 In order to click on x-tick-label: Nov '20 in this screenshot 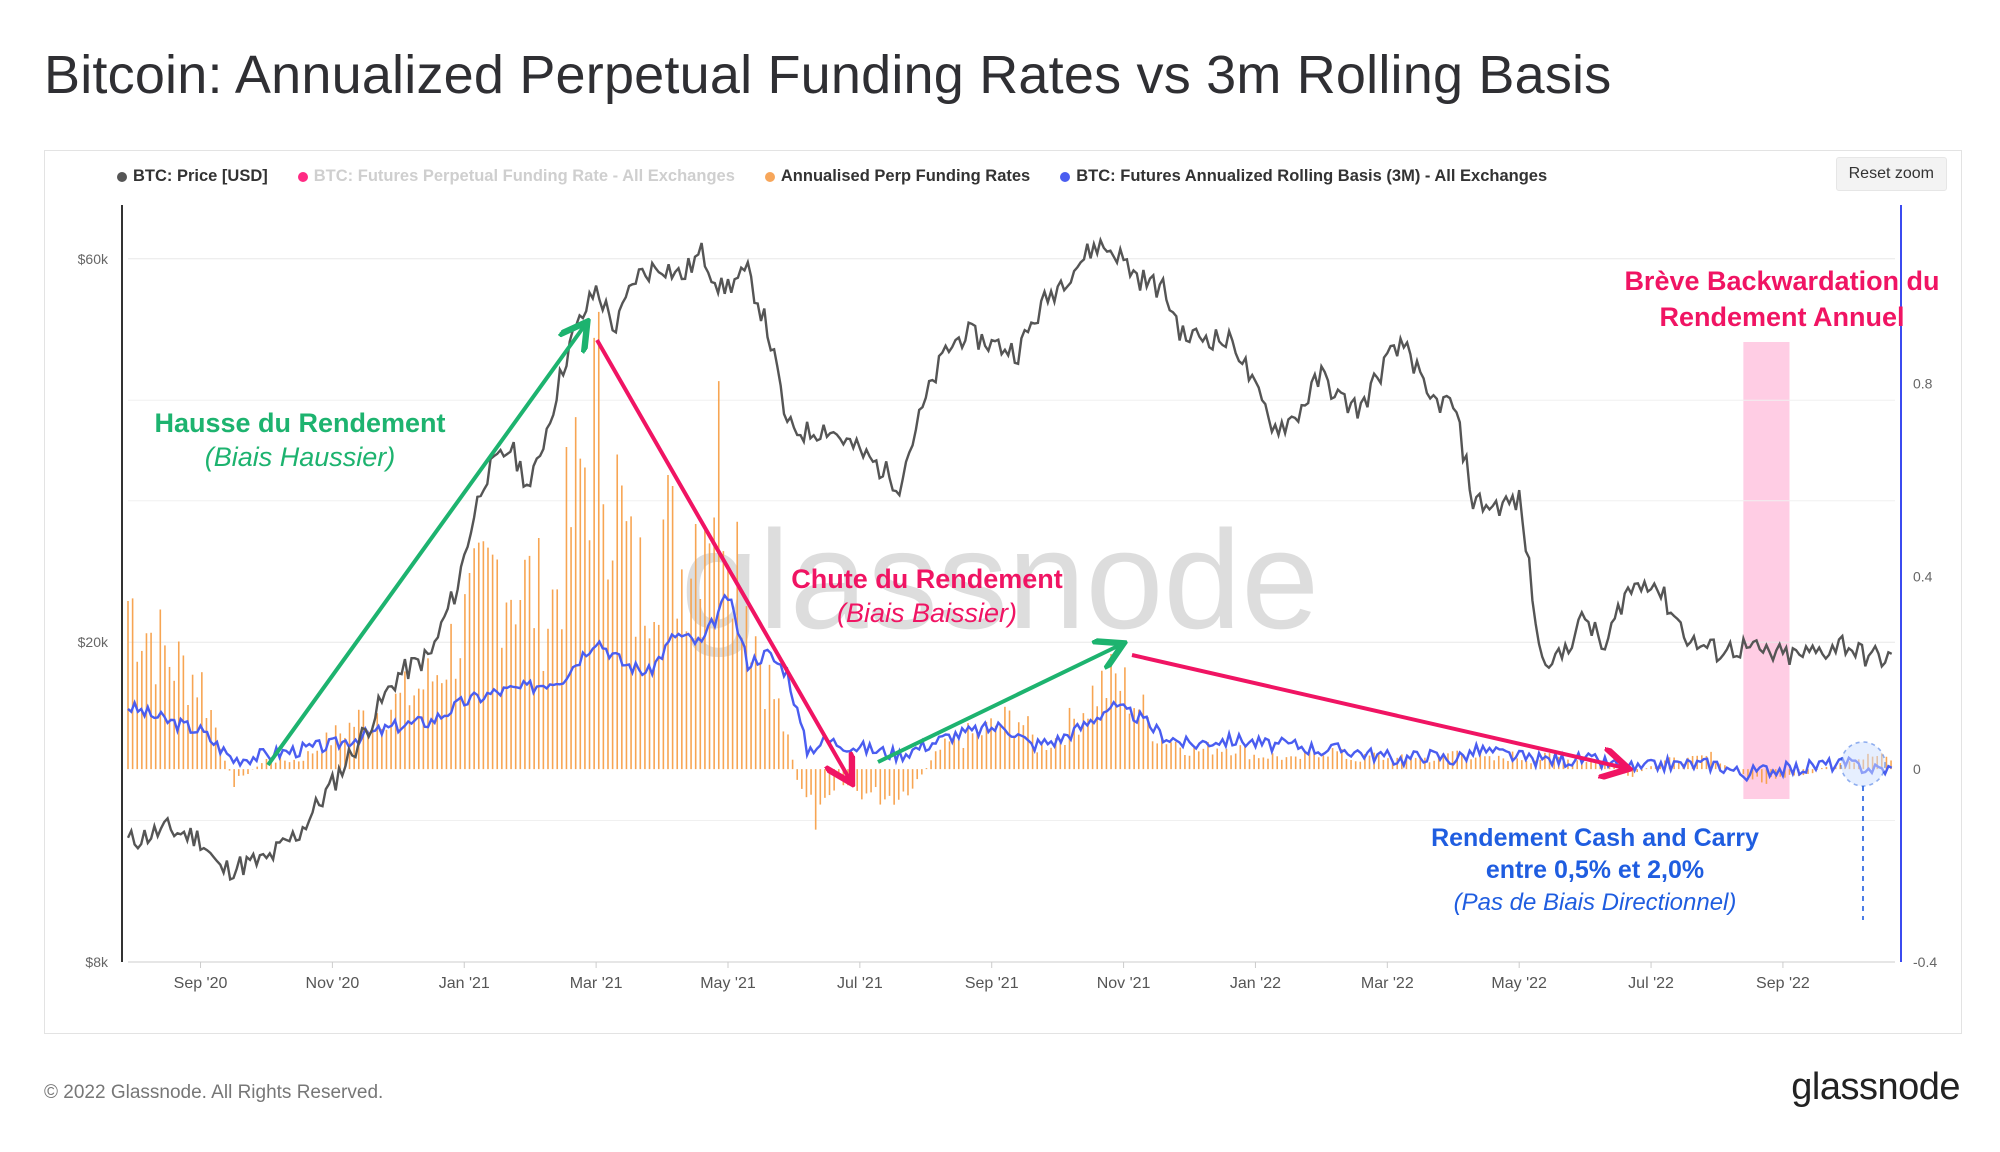, I will do `click(333, 983)`.